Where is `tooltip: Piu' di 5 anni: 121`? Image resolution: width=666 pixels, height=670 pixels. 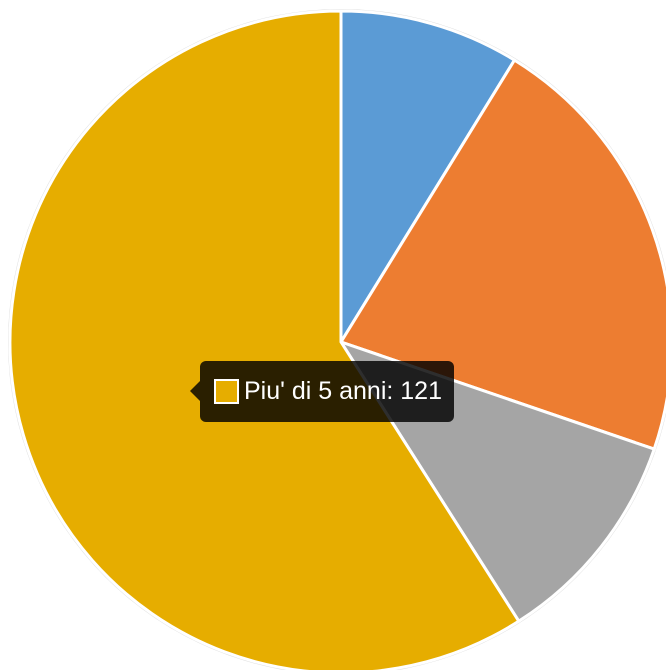
tooltip: Piu' di 5 anni: 121 is located at coordinates (322, 391).